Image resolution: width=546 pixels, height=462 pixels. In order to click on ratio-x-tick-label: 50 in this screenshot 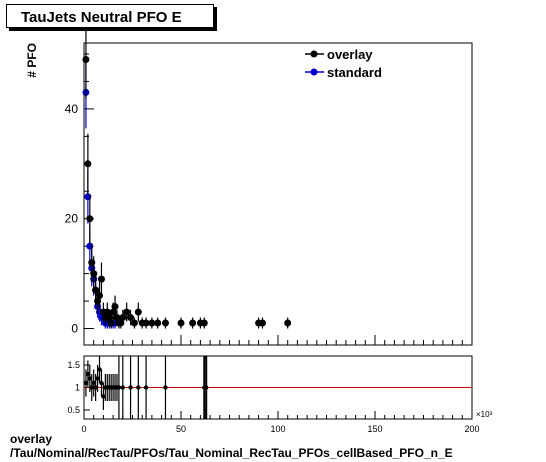, I will do `click(181, 429)`.